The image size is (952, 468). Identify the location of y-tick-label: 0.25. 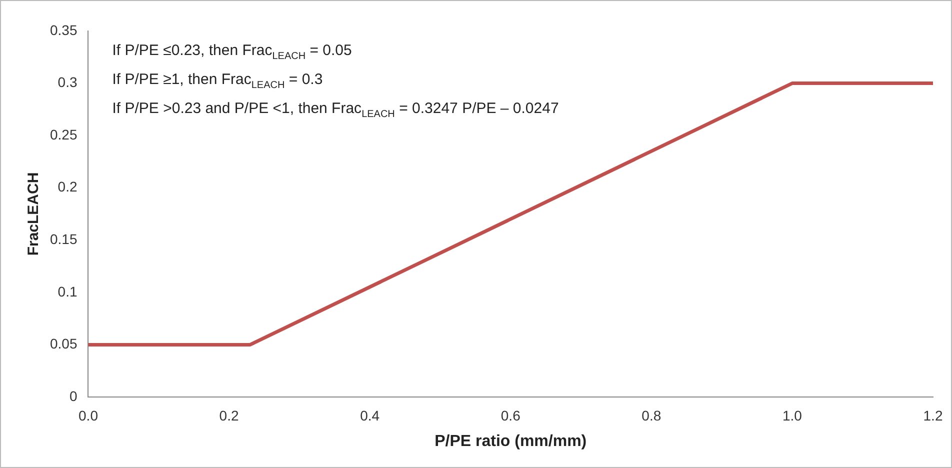
(64, 134).